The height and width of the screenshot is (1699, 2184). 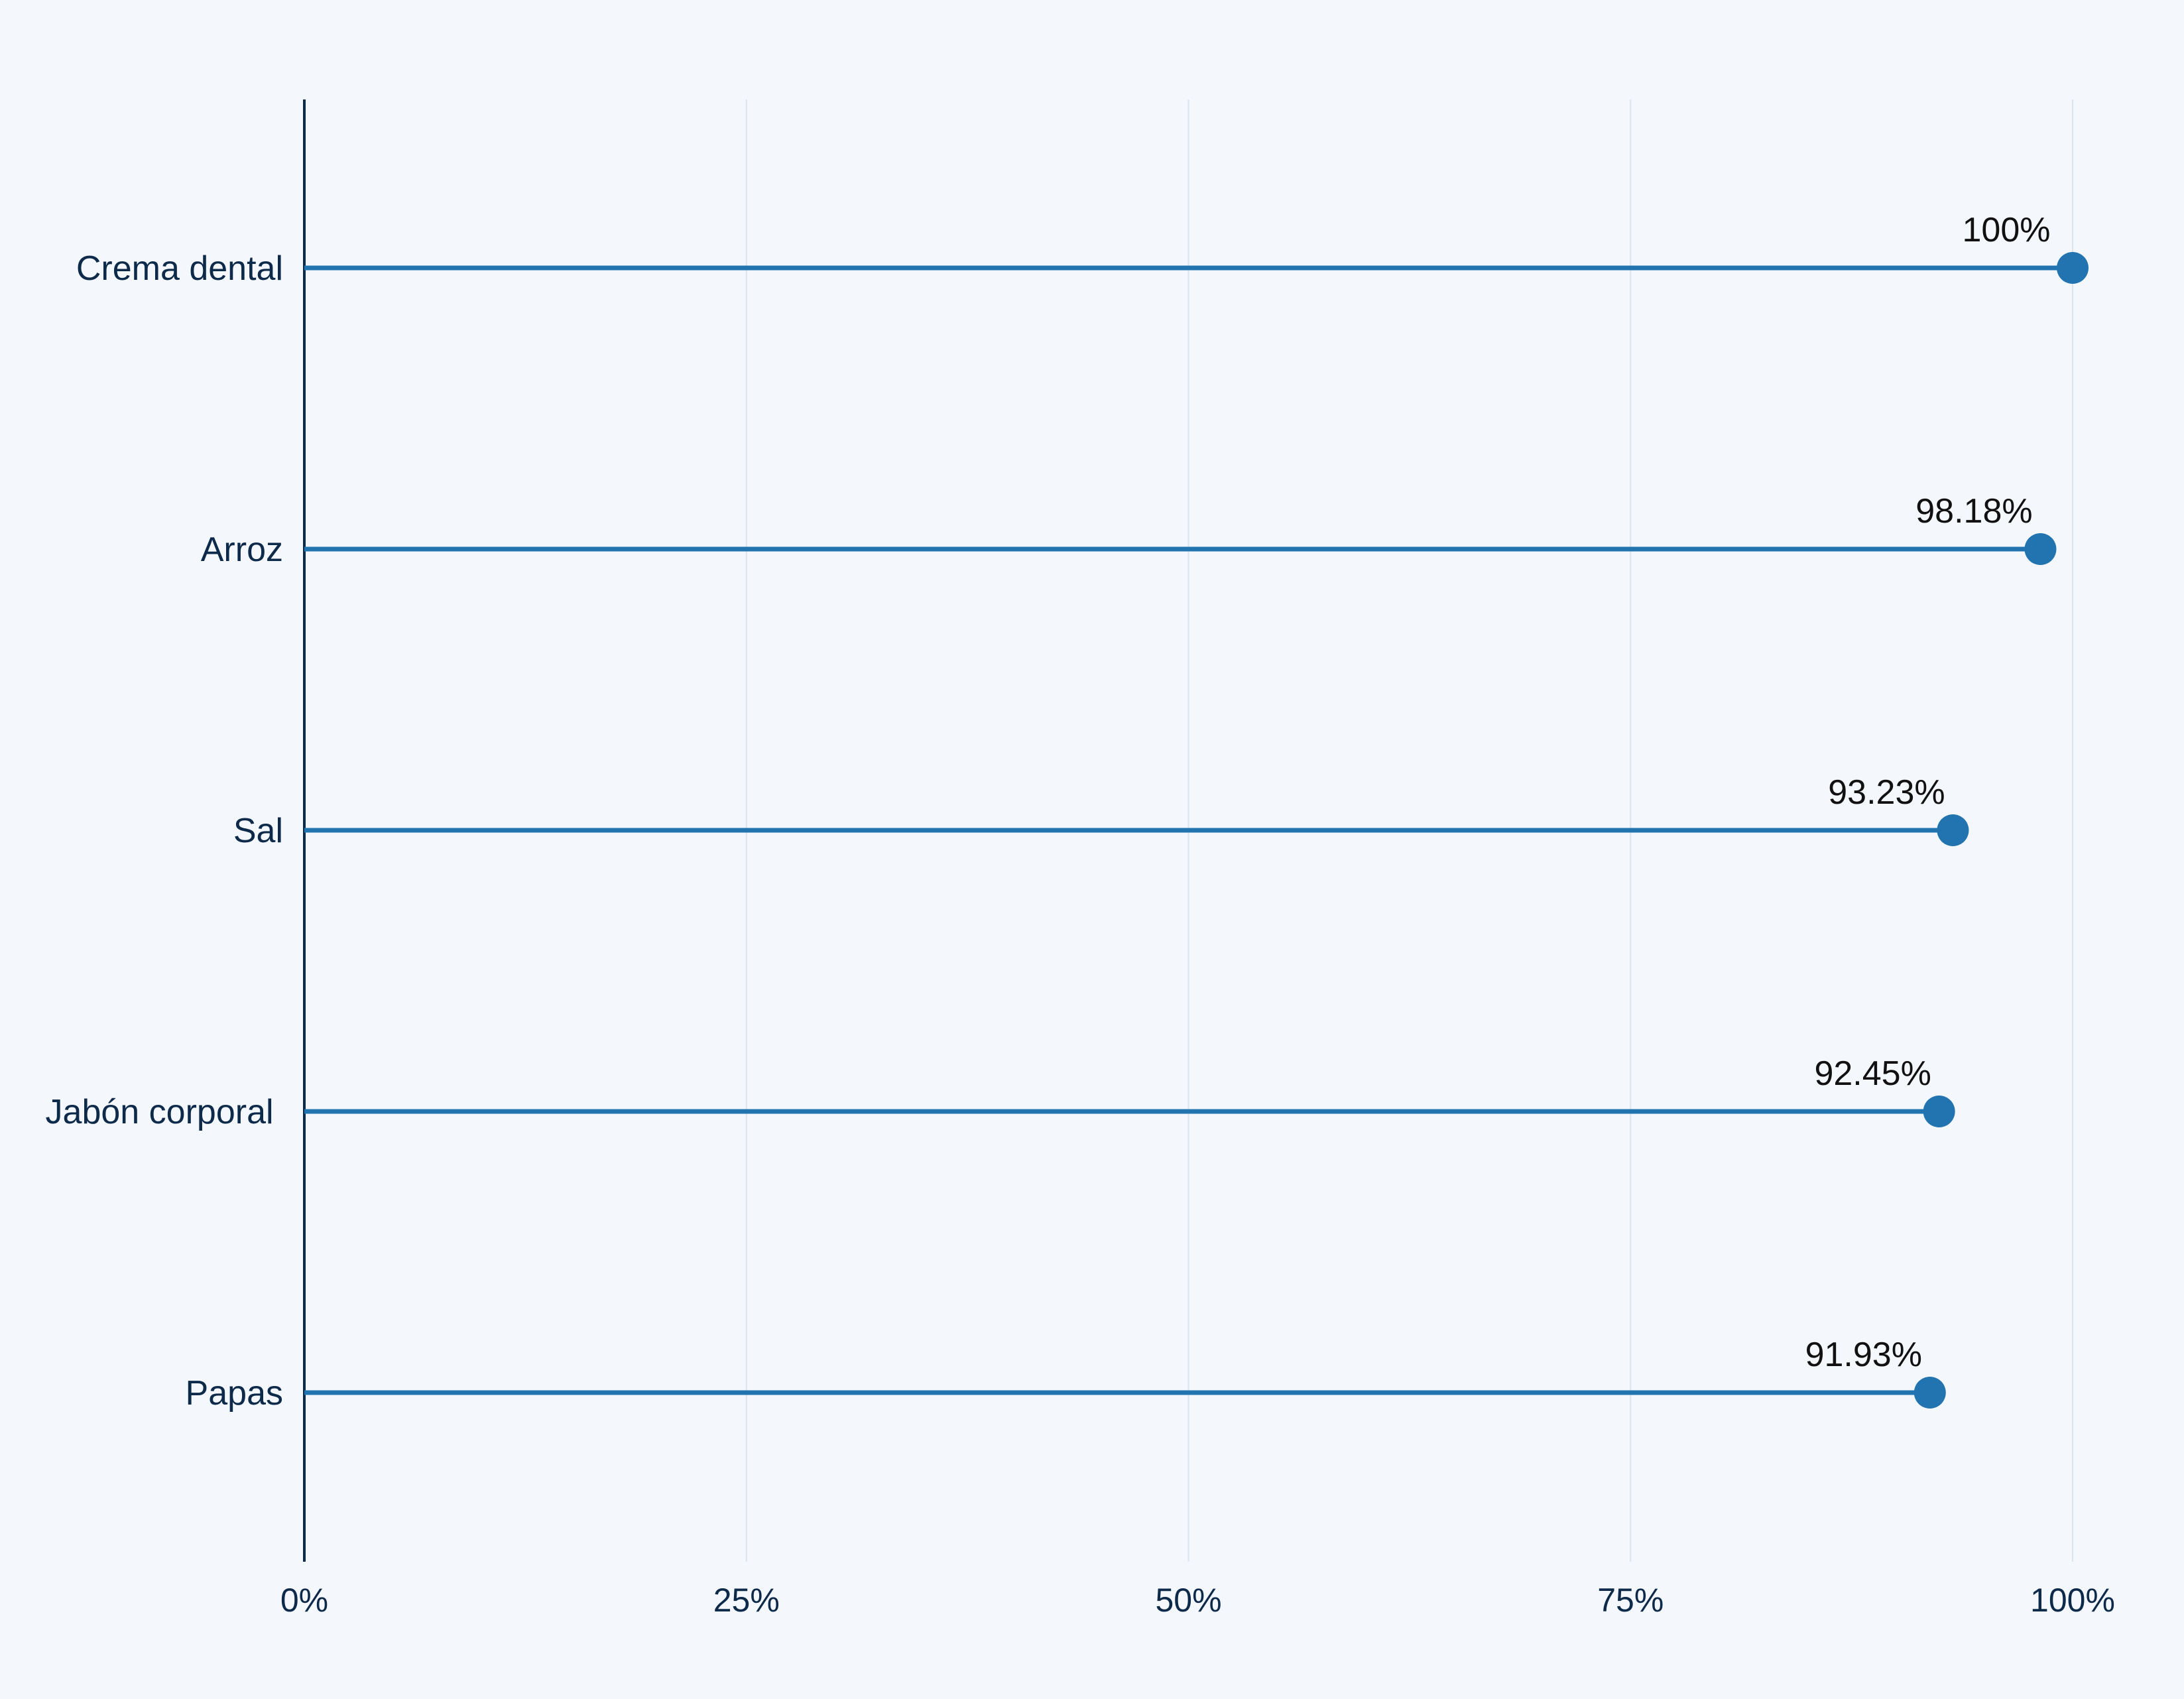 I want to click on x-tick-label: 25%, so click(x=746, y=1600).